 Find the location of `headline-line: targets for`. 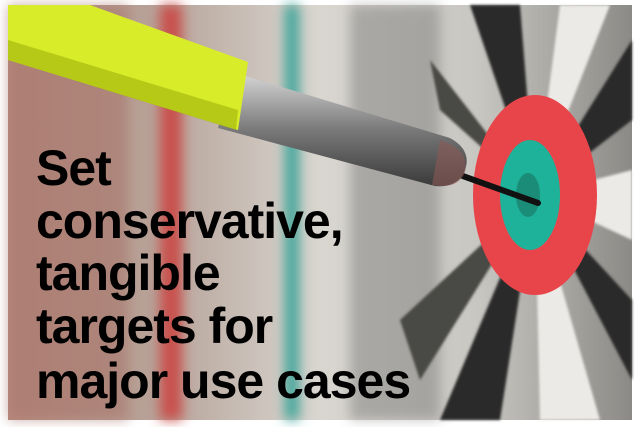

headline-line: targets for is located at coordinates (154, 326).